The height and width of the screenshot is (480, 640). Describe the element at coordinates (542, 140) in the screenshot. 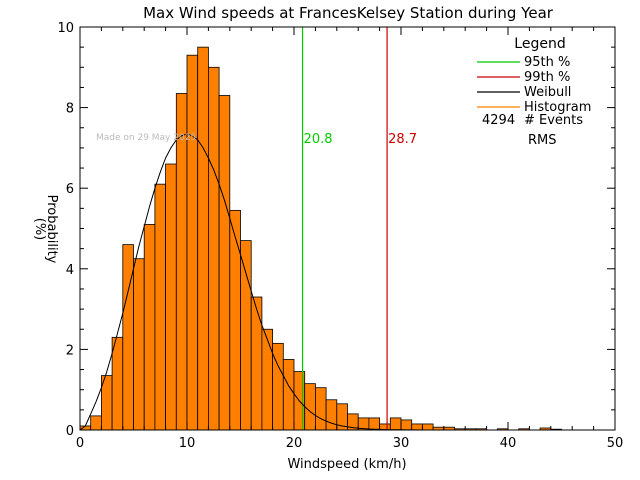

I see `legend-rms-label: RMS` at that location.